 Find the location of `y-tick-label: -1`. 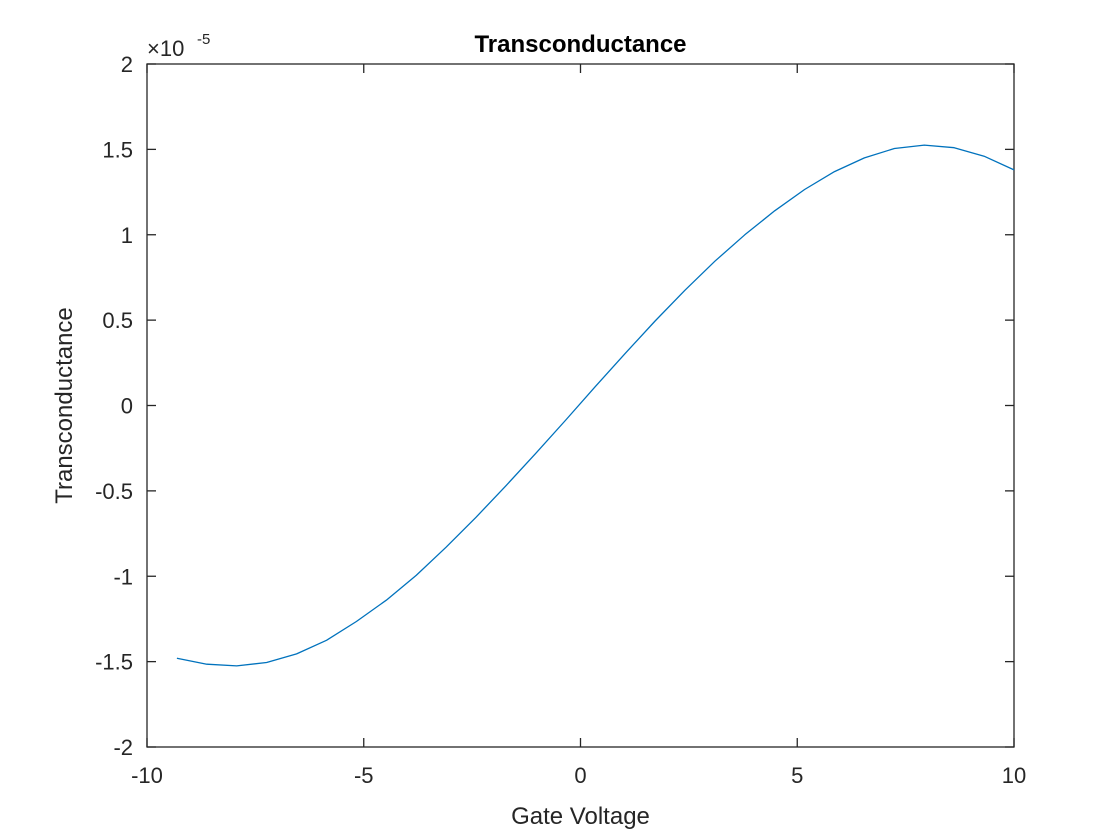

y-tick-label: -1 is located at coordinates (123, 576).